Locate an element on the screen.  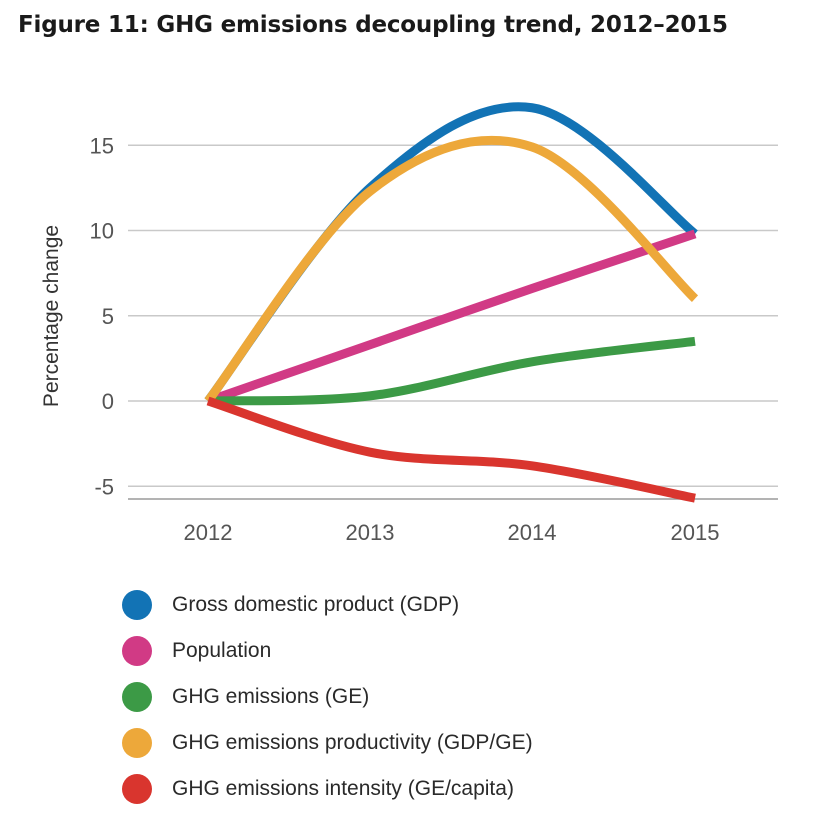
legend-item-ghg-emissions: GHG emissions (GE) is located at coordinates (327, 697).